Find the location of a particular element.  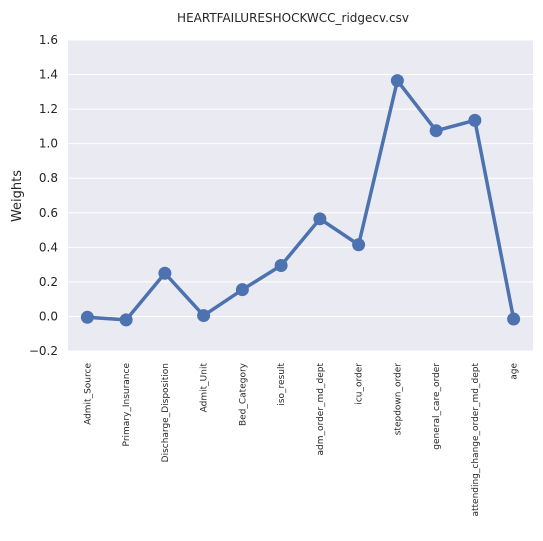

y-tick-label: 0.2 is located at coordinates (48, 282).